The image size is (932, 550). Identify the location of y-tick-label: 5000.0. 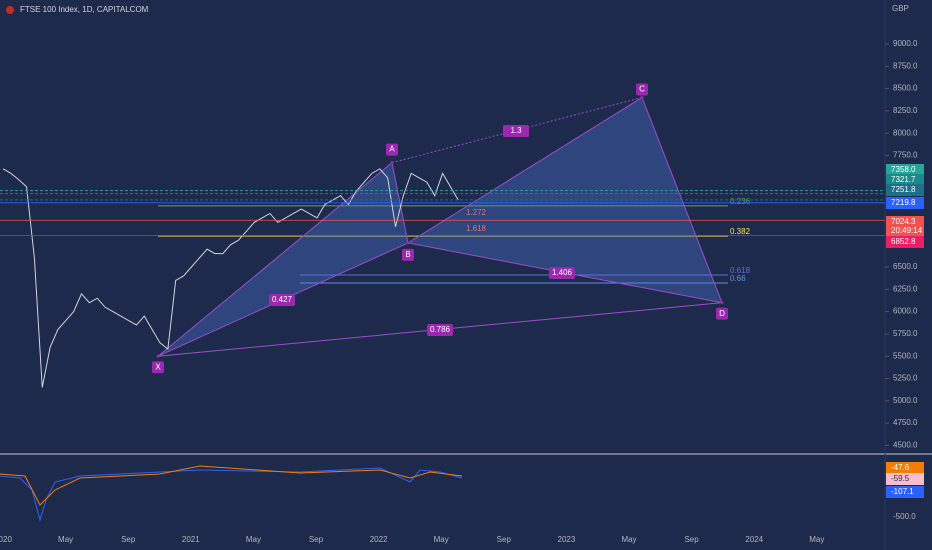
(905, 400).